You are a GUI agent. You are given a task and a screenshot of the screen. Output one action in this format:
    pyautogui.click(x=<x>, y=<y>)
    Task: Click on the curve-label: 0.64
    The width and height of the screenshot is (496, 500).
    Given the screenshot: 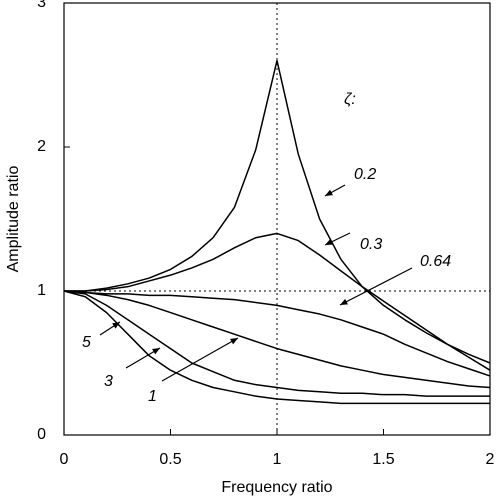 What is the action you would take?
    pyautogui.click(x=435, y=261)
    